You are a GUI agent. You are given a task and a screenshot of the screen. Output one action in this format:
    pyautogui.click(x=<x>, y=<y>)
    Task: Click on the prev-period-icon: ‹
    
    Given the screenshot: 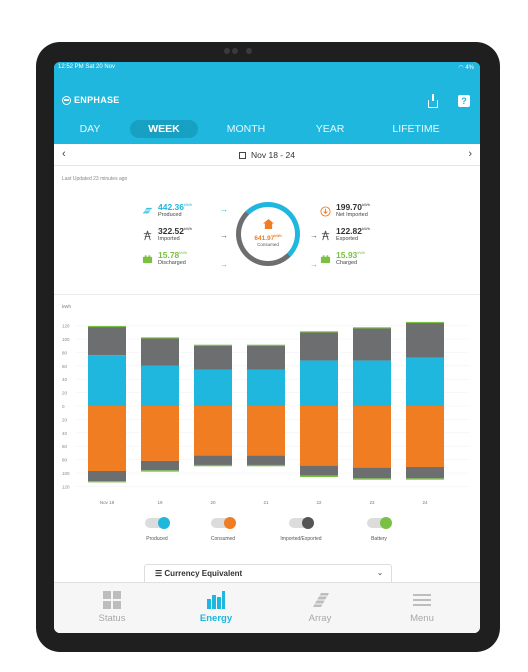 What is the action you would take?
    pyautogui.click(x=64, y=154)
    